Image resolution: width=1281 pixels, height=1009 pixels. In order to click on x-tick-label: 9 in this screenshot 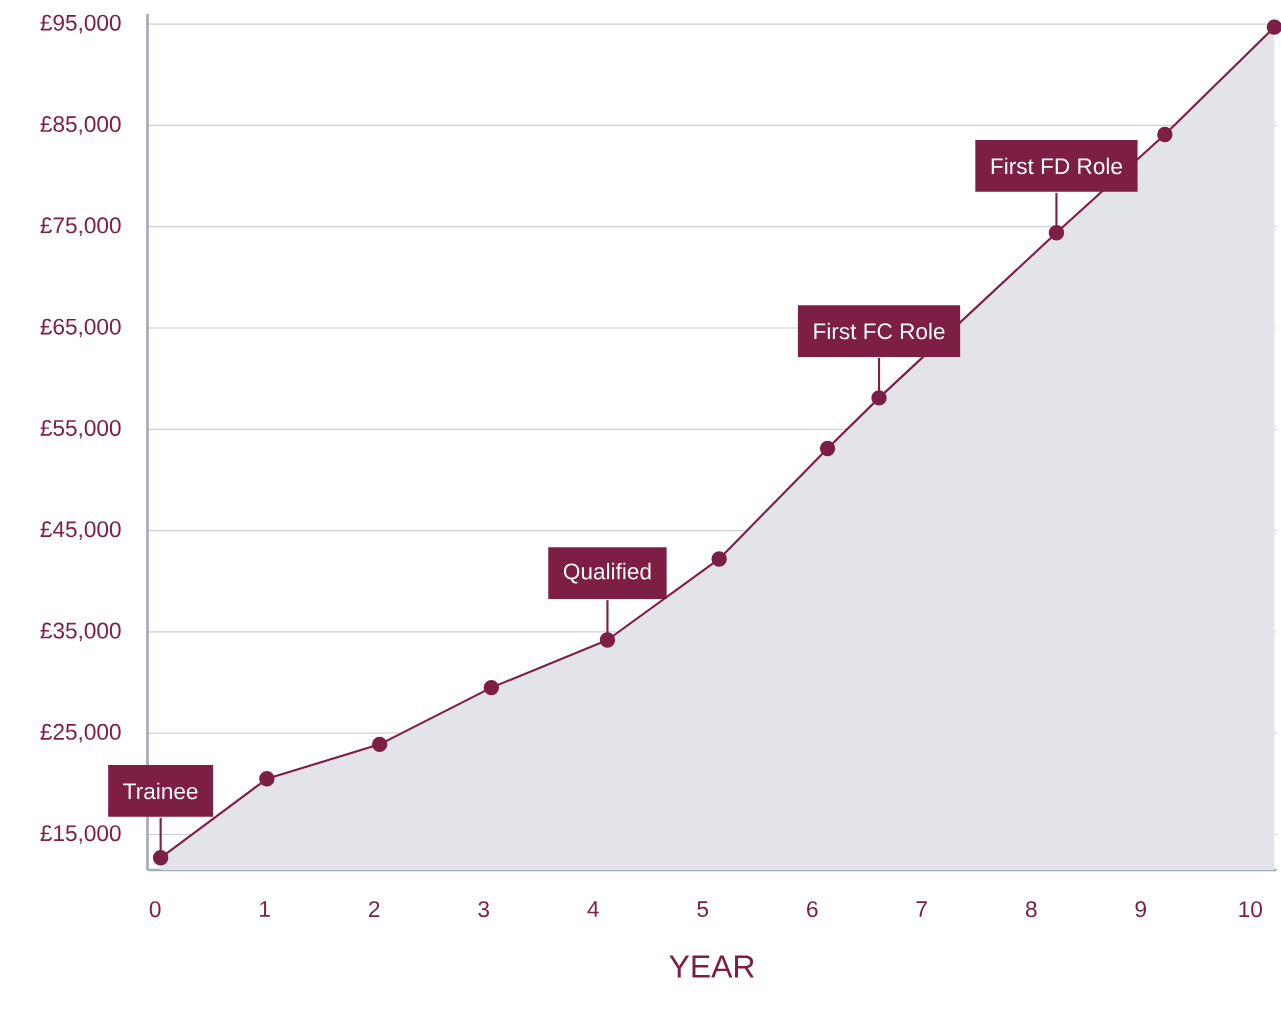, I will do `click(1140, 908)`.